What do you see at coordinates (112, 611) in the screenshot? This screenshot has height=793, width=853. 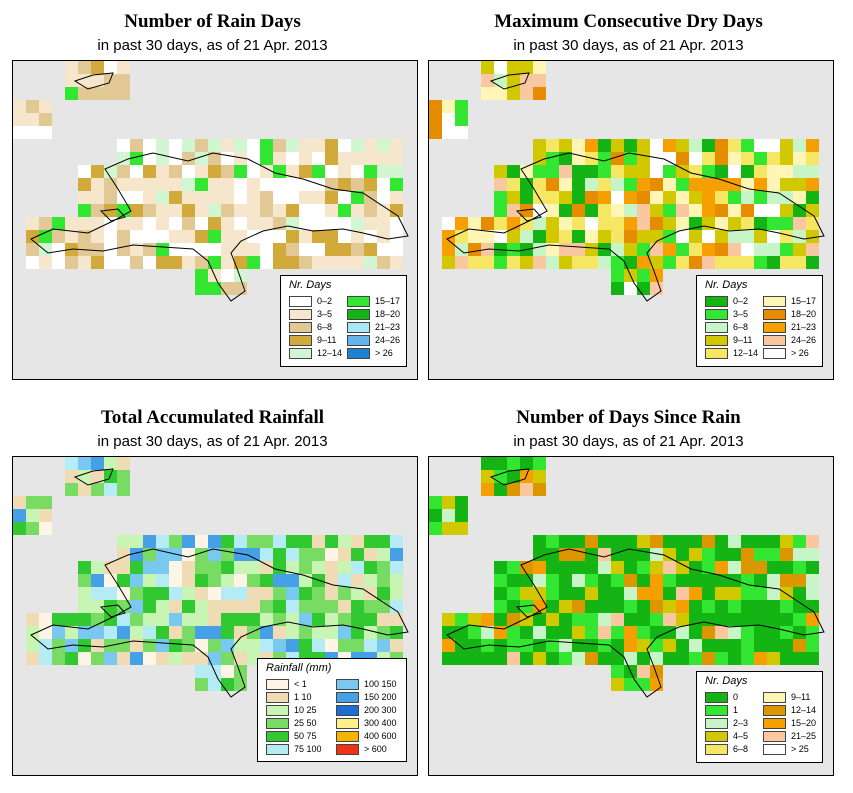 I see `lake-outline` at bounding box center [112, 611].